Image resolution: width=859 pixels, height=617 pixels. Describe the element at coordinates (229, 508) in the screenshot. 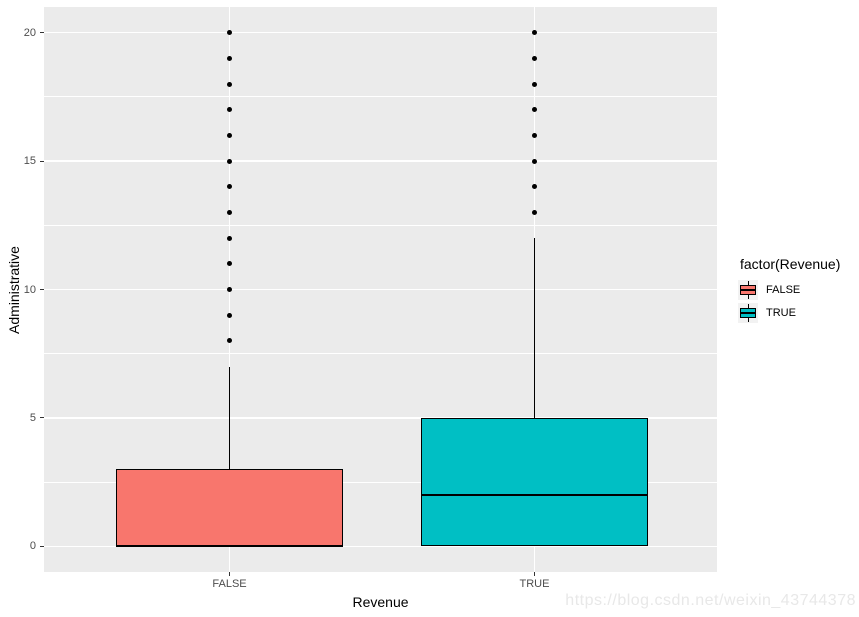

I see `box-false` at that location.